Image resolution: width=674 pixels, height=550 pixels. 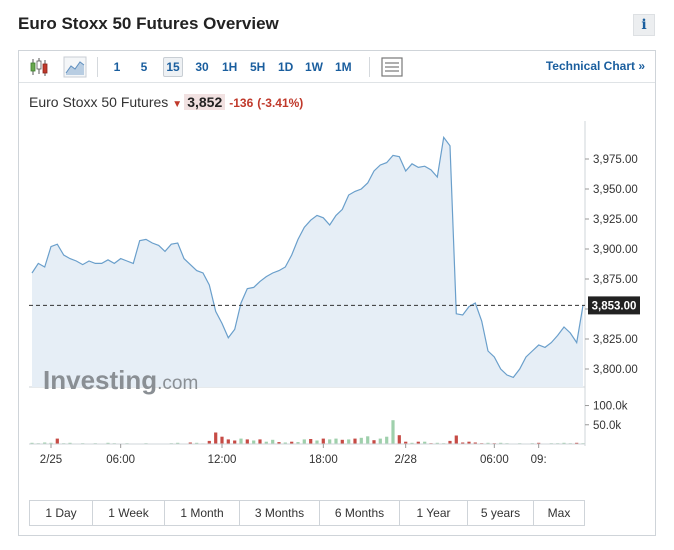 What do you see at coordinates (177, 104) in the screenshot?
I see `down-arrow-icon: ▼` at bounding box center [177, 104].